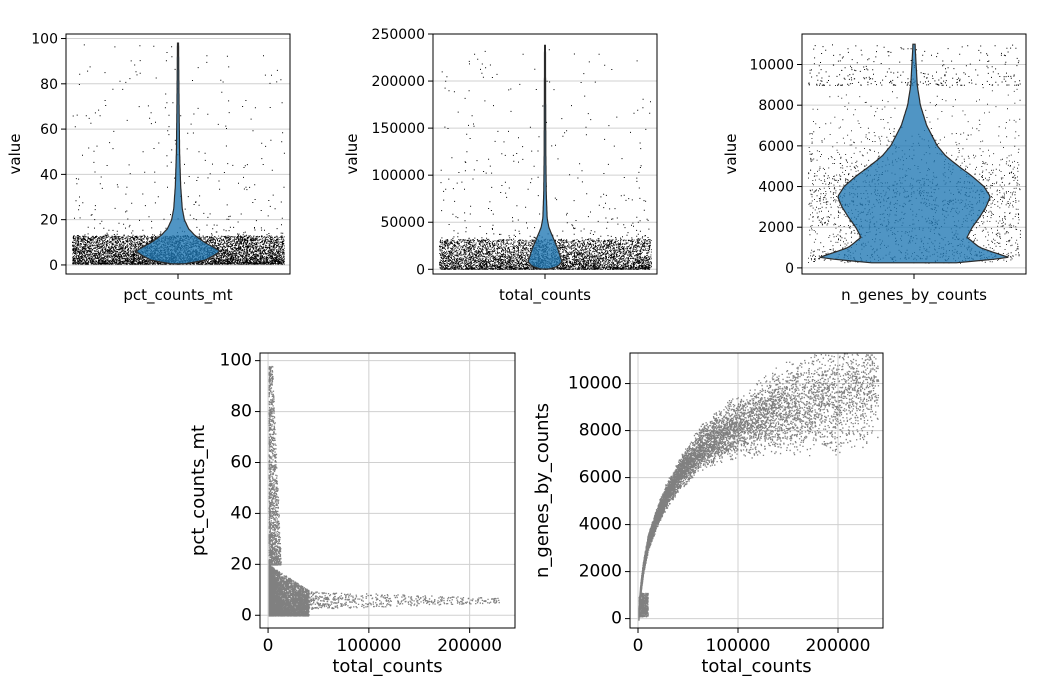 The image size is (1043, 695). What do you see at coordinates (398, 129) in the screenshot?
I see `y-tick-label: 150000` at bounding box center [398, 129].